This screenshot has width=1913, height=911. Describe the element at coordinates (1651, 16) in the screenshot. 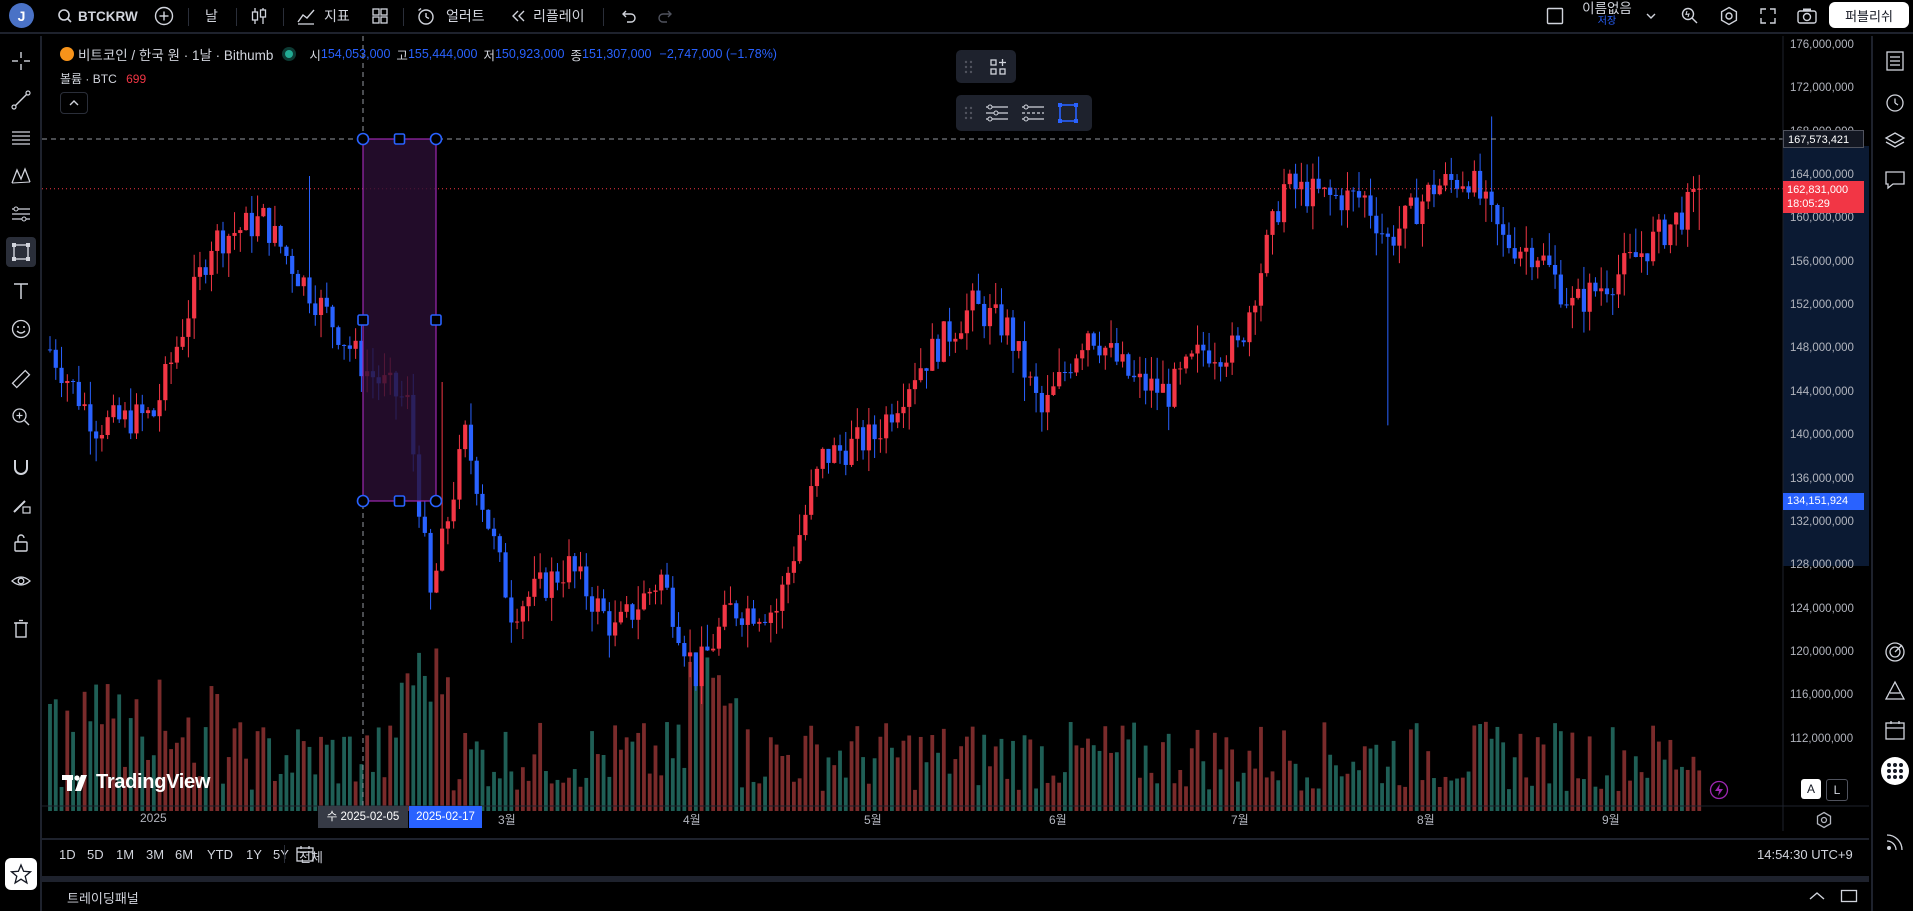

I see `layout-menu-button` at that location.